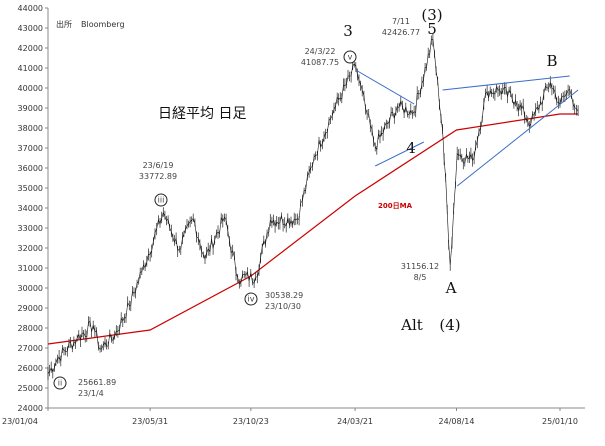  Describe the element at coordinates (30, 108) in the screenshot. I see `y-tick-label: 39000` at that location.